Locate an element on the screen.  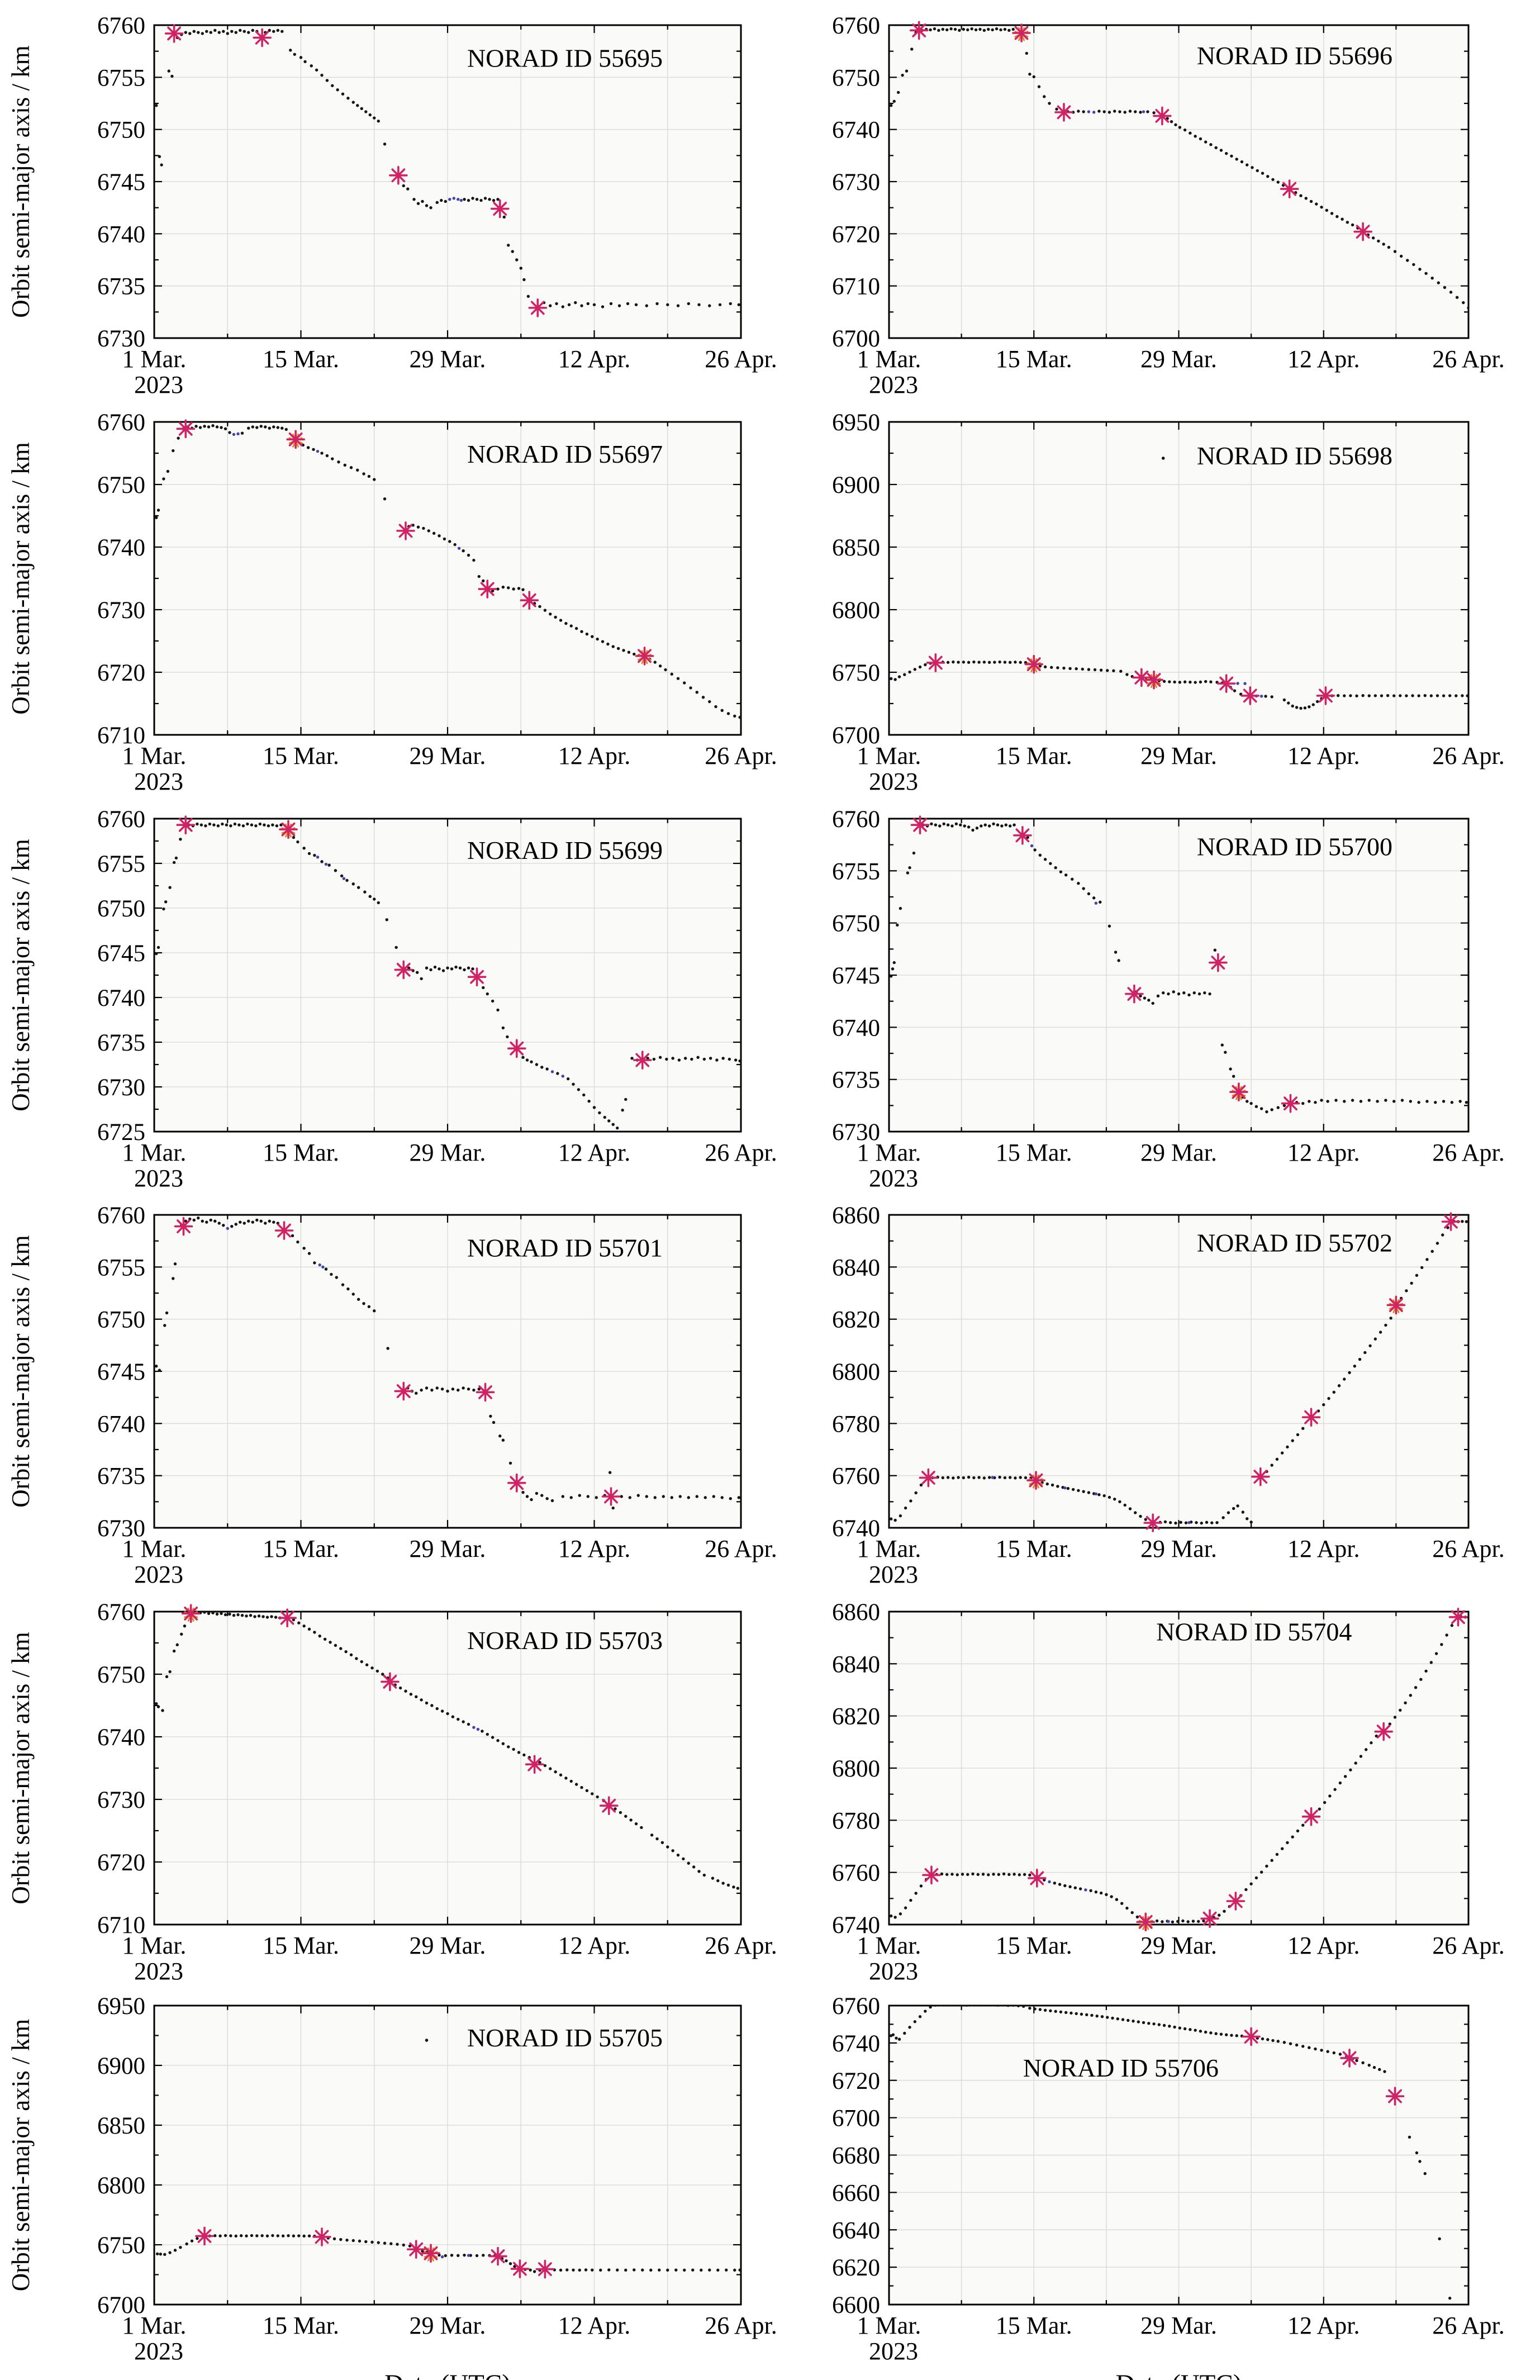
y-tick-label: 6720 is located at coordinates (121, 673).